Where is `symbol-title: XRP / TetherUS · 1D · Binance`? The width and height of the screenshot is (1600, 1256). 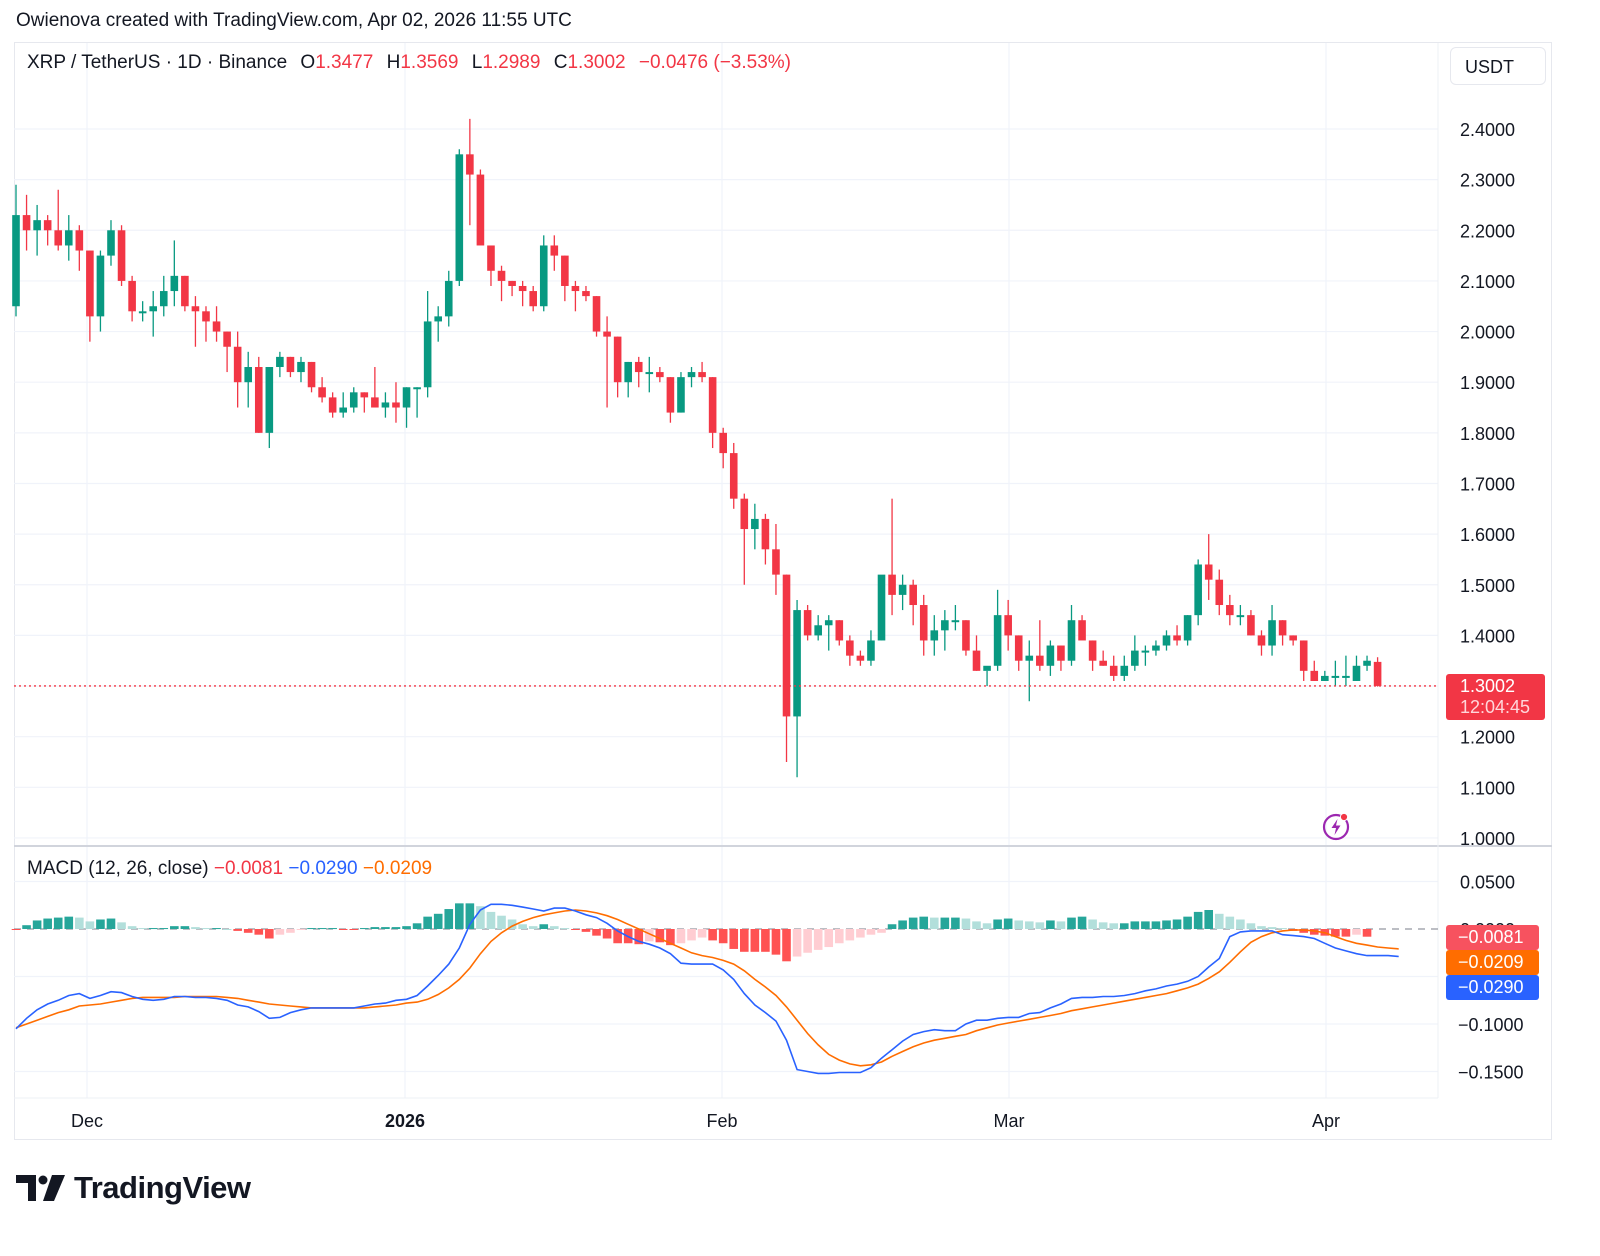
symbol-title: XRP / TetherUS · 1D · Binance is located at coordinates (157, 62).